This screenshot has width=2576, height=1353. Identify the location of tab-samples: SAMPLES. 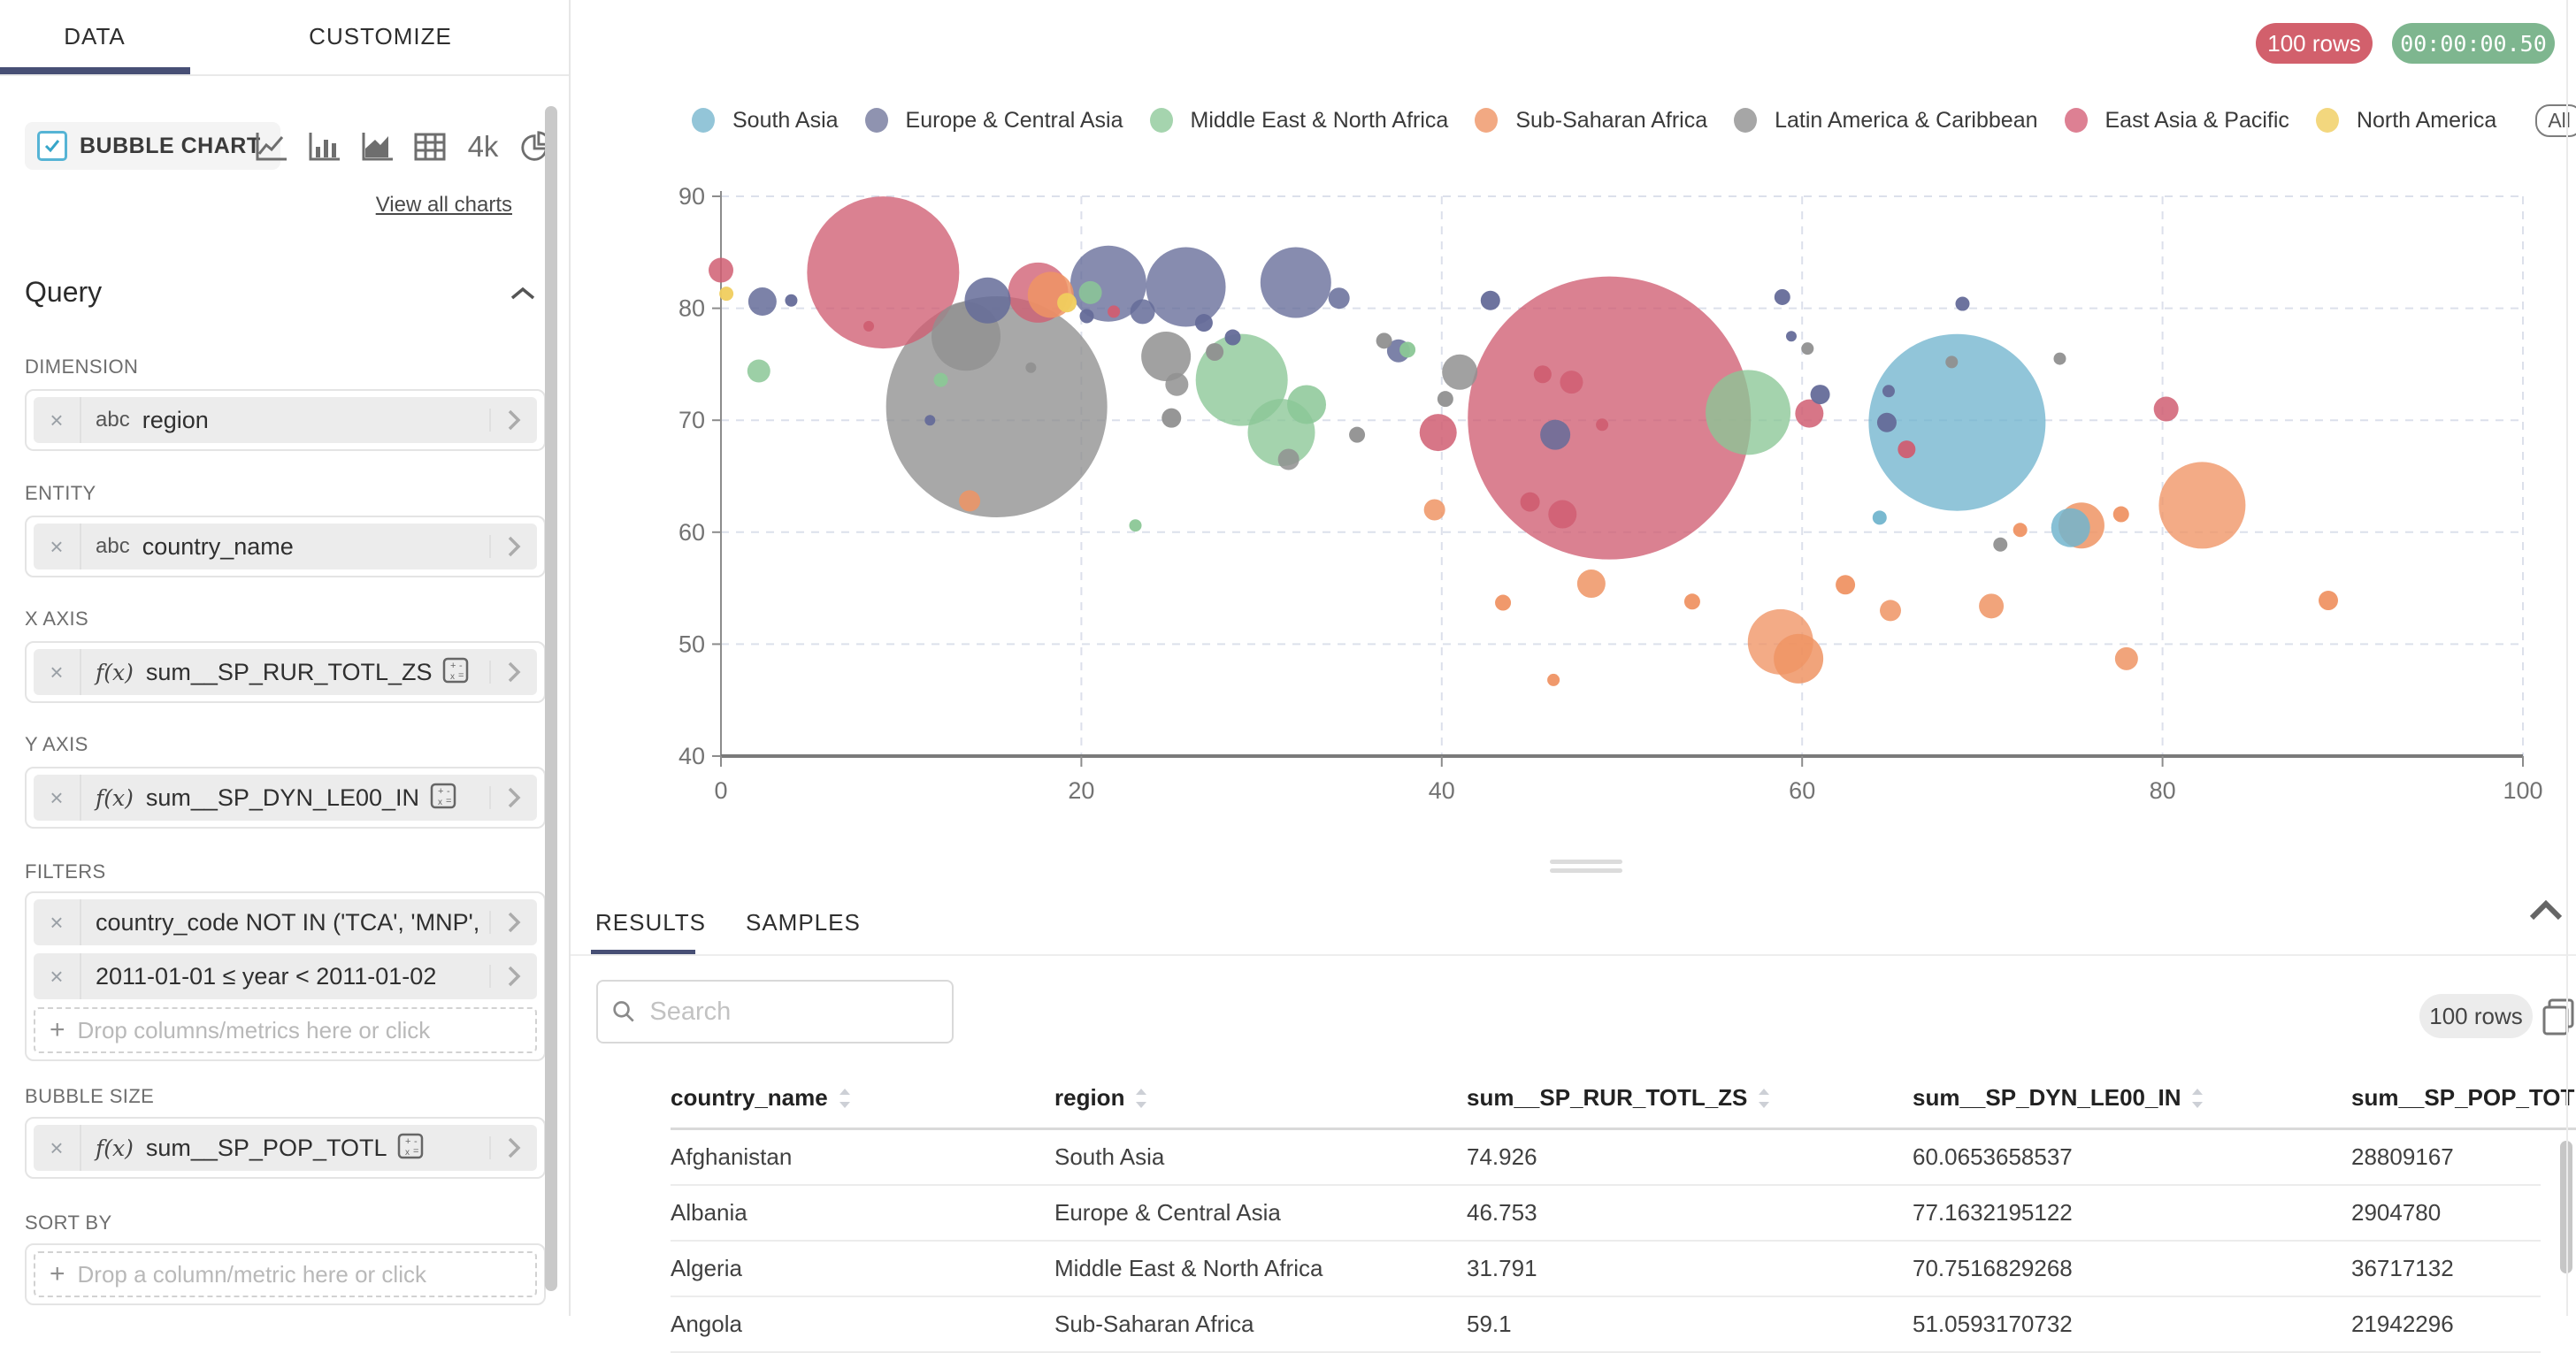
(803, 922).